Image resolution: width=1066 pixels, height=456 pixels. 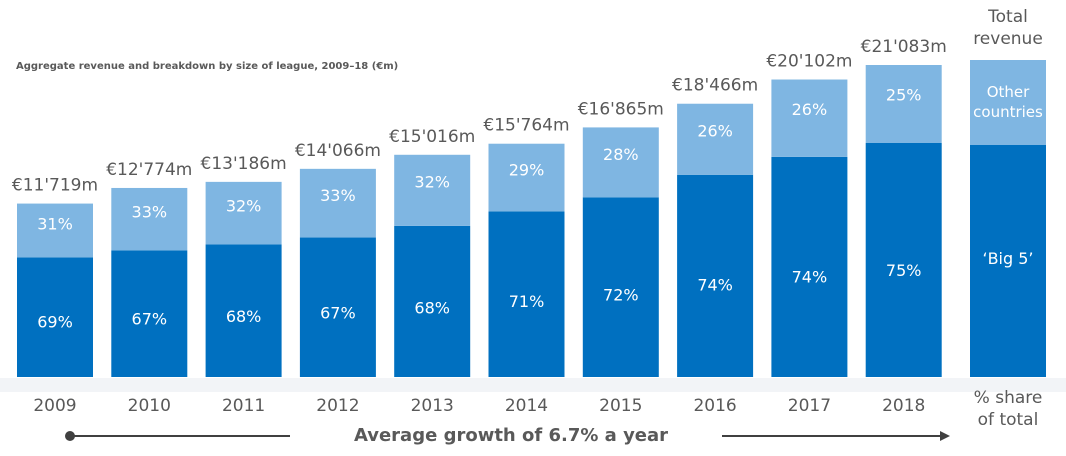 I want to click on x-tick-label: 2016, so click(x=714, y=406).